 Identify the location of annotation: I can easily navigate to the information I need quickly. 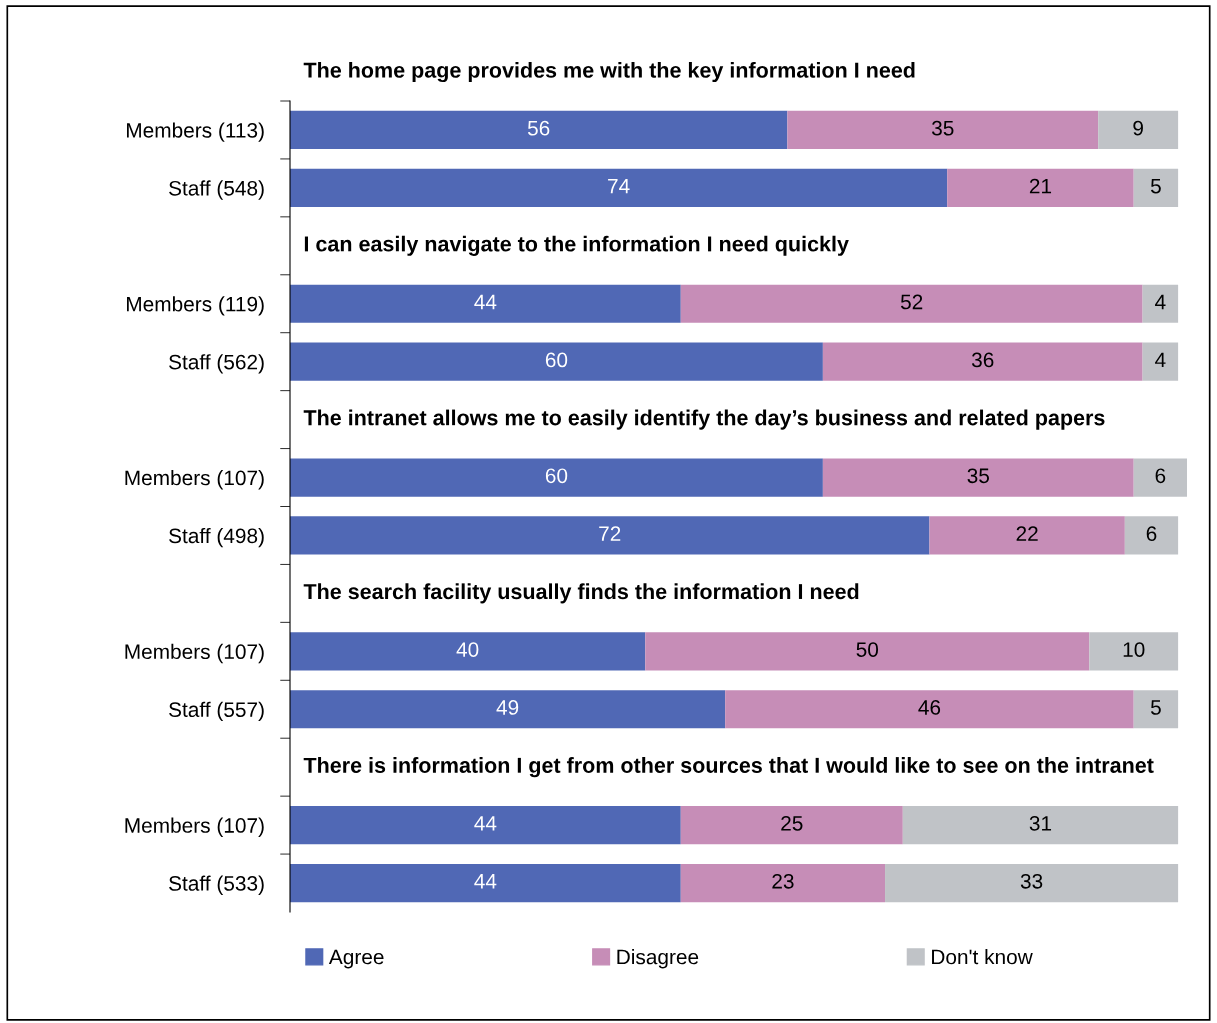
(576, 245).